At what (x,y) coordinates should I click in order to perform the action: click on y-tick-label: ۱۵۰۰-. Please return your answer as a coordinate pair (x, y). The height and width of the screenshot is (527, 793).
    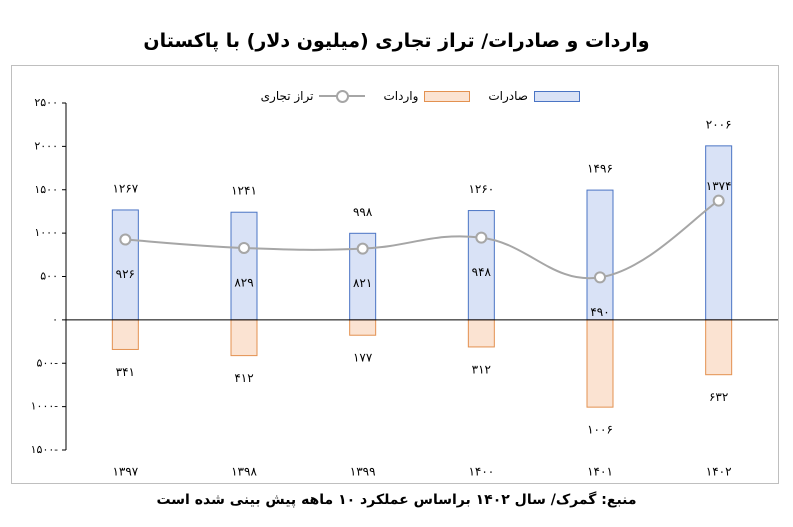
    Looking at the image, I should click on (45, 449).